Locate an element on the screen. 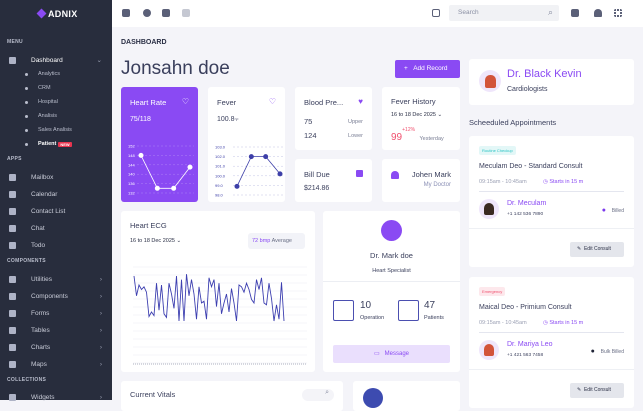  logo: ADNIX is located at coordinates (57, 13).